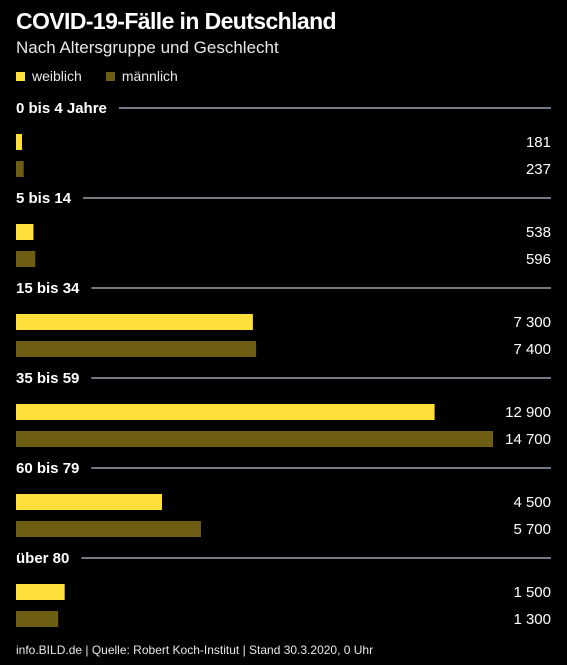  Describe the element at coordinates (538, 232) in the screenshot. I see `value-label-female: 538` at that location.